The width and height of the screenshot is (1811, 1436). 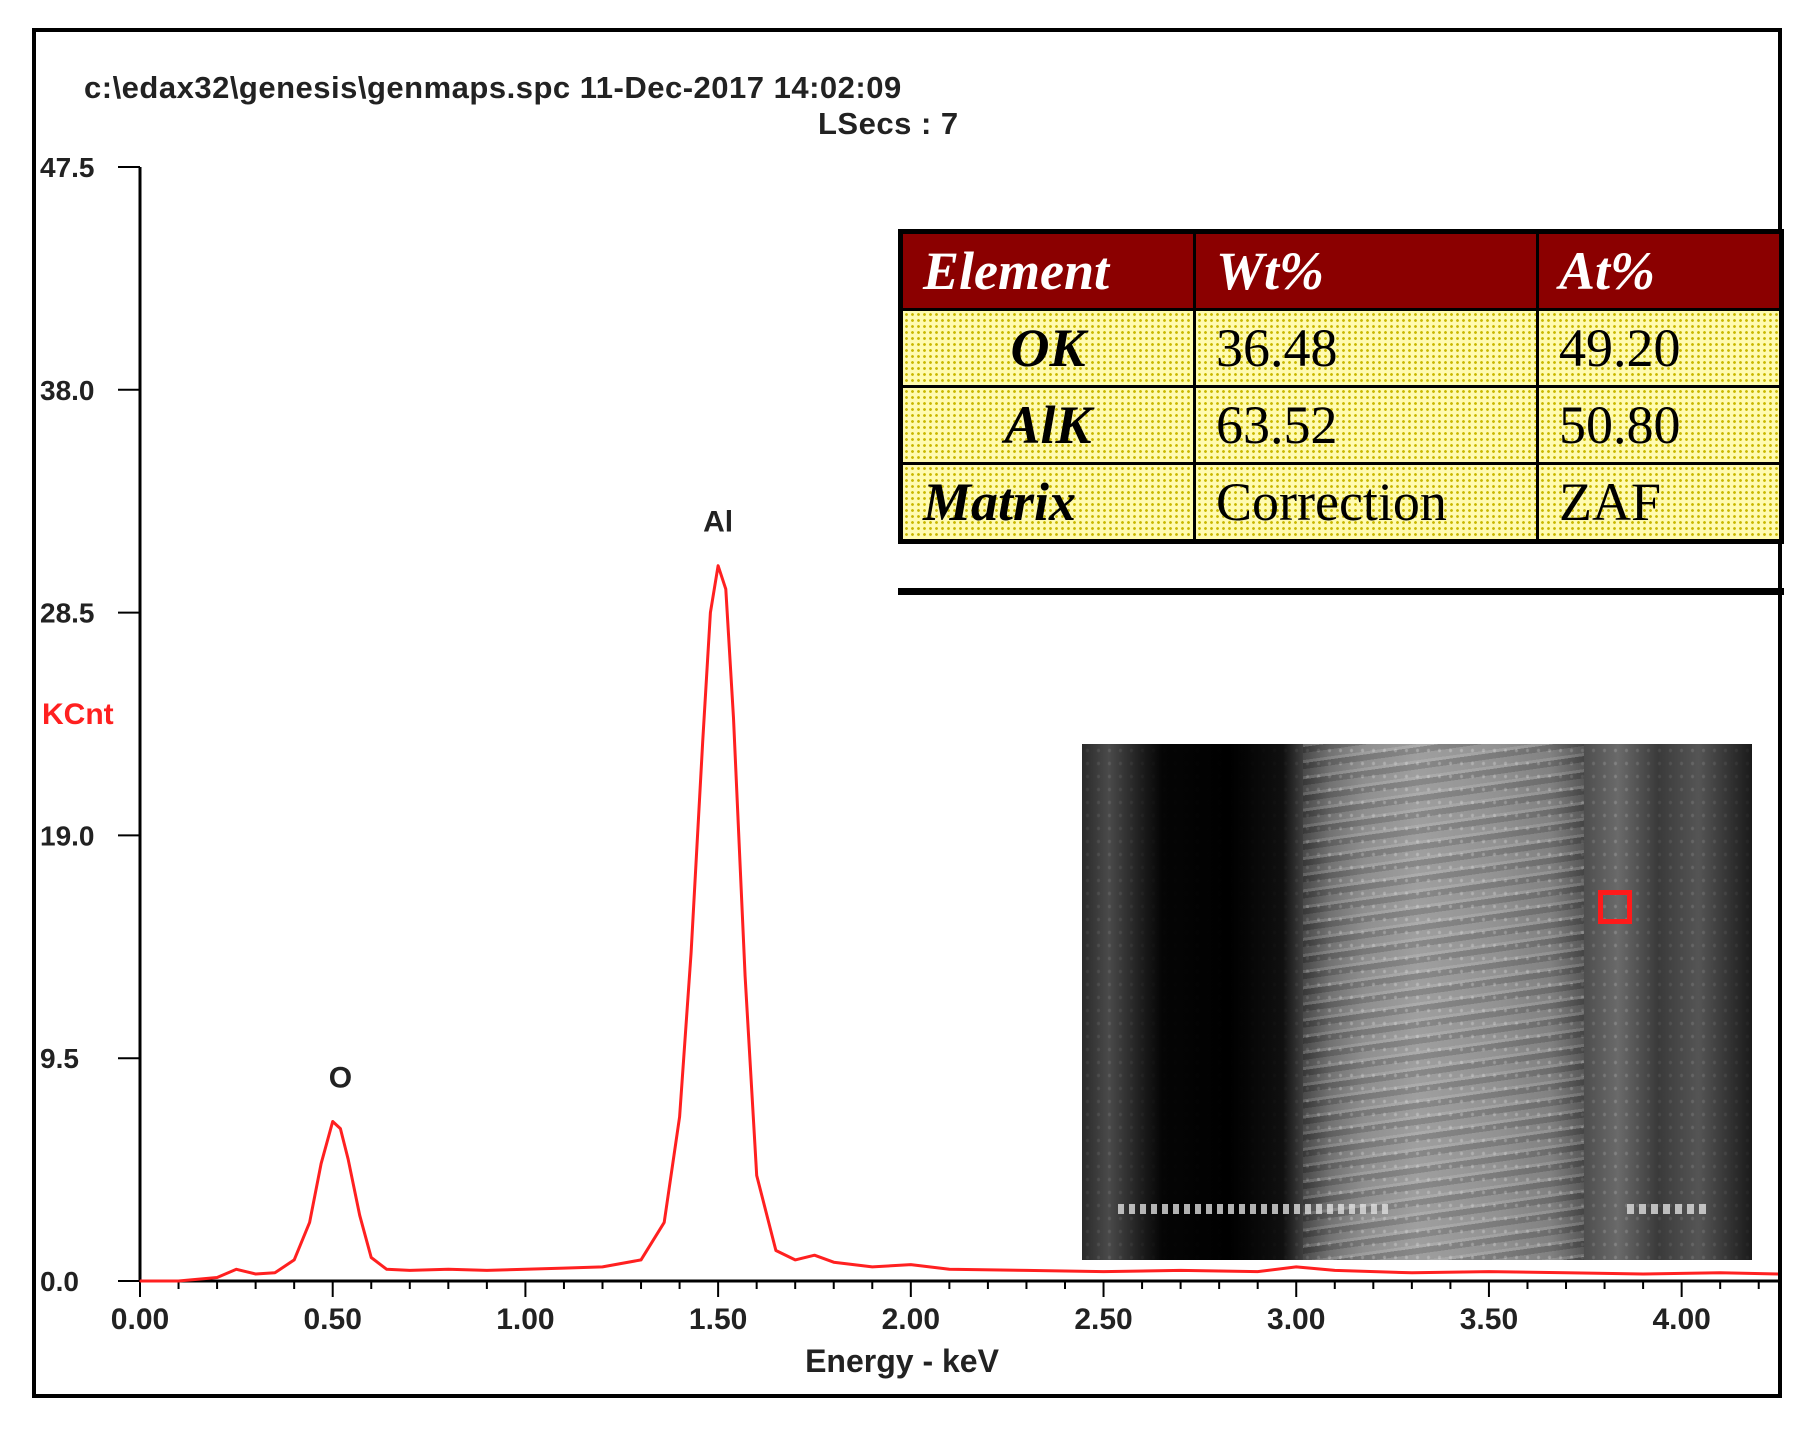 I want to click on sem-micrograph, so click(x=1417, y=1002).